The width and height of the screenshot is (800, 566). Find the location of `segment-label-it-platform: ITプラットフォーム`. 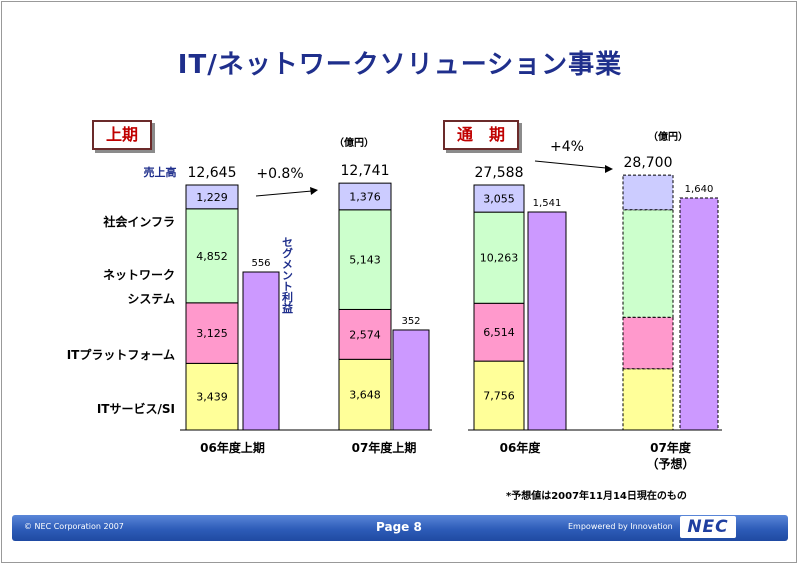

segment-label-it-platform: ITプラットフォーム is located at coordinates (121, 354).